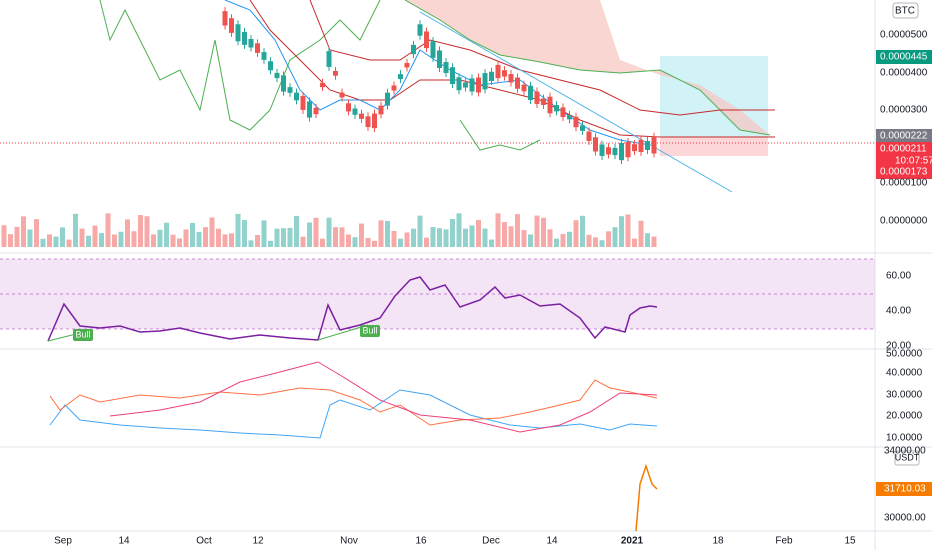 The width and height of the screenshot is (932, 550). I want to click on dmi-plus, so click(353, 414).